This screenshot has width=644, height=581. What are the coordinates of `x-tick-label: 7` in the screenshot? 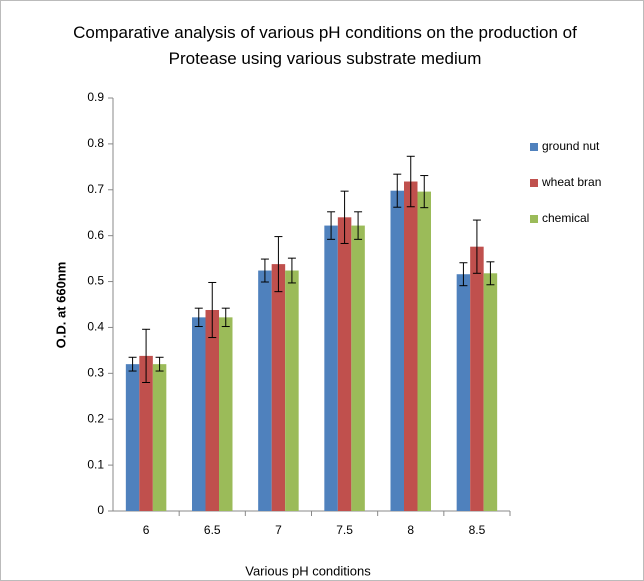 It's located at (278, 530).